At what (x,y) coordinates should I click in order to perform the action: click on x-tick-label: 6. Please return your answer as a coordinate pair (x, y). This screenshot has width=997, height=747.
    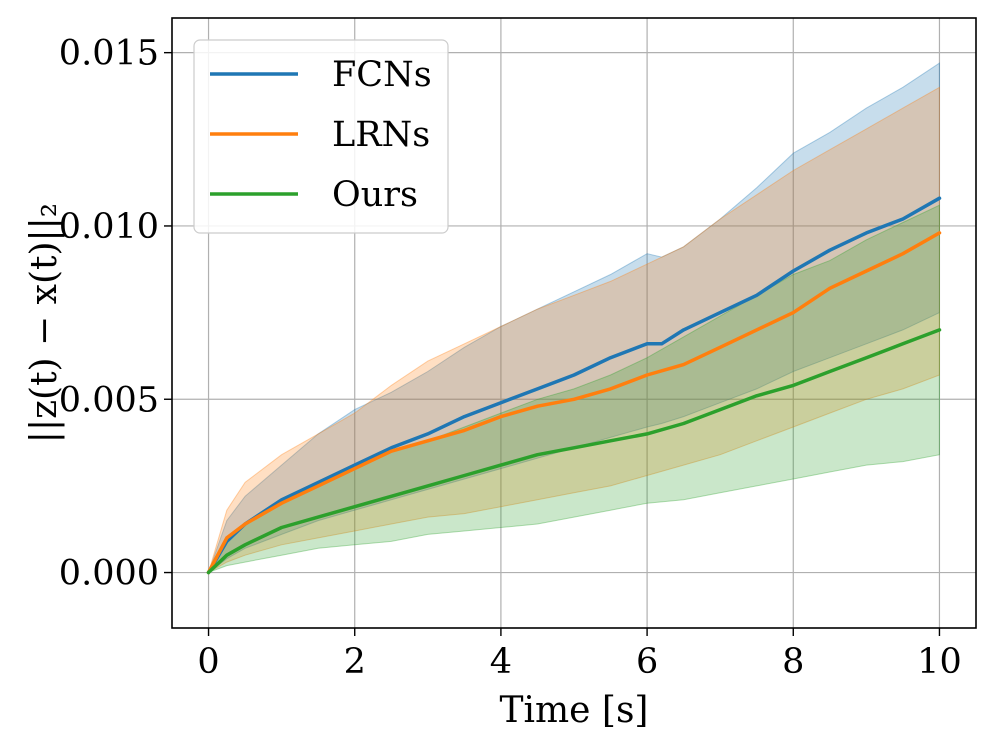
    Looking at the image, I should click on (647, 662).